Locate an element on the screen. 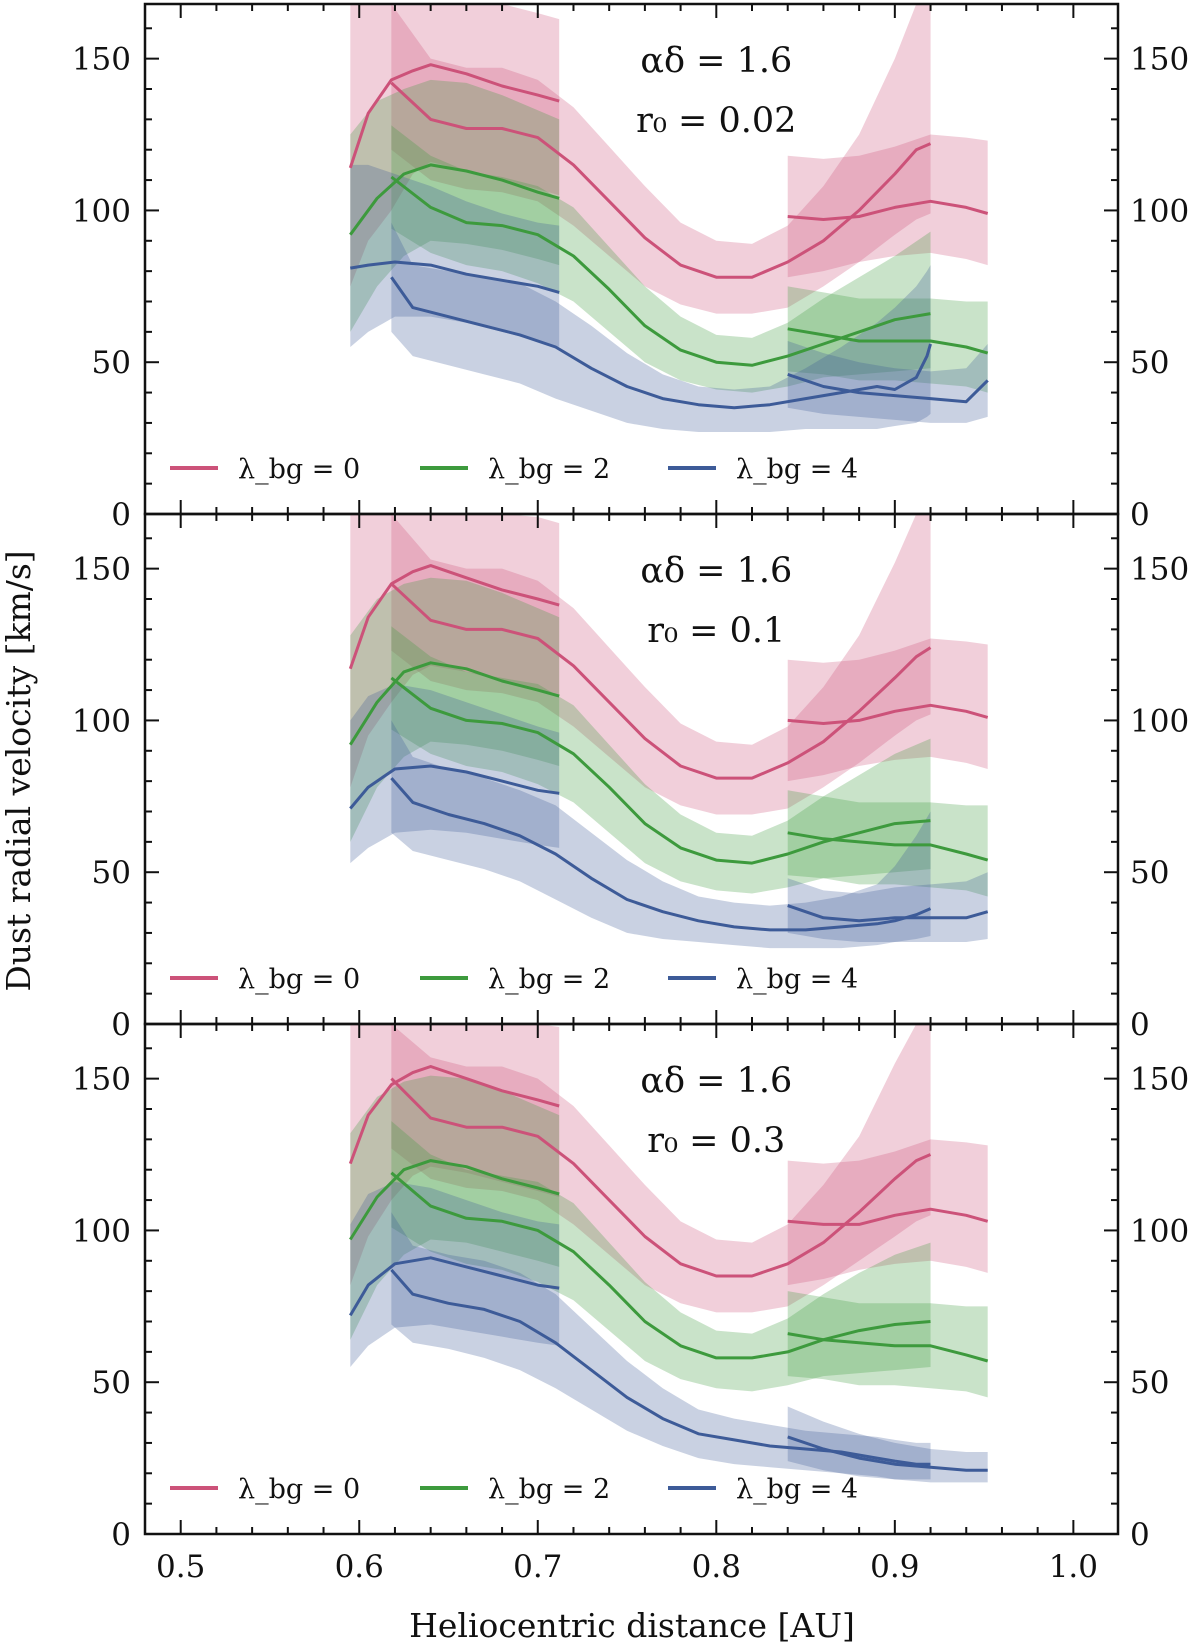 This screenshot has width=1200, height=1649. annotation-r0: r₀ = 0.02 is located at coordinates (716, 121).